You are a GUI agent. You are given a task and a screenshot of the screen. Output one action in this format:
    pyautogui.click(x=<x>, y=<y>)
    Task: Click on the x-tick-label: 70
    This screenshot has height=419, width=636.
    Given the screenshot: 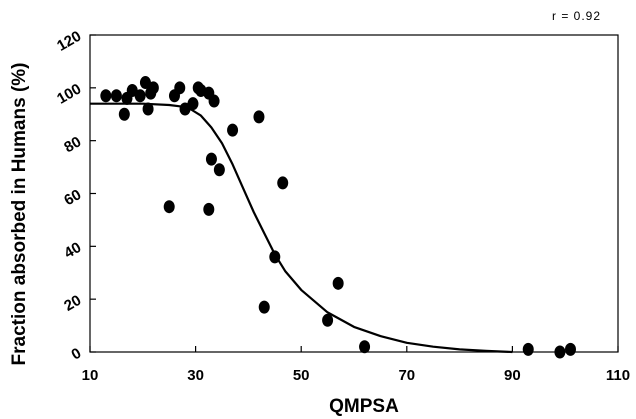 What is the action you would take?
    pyautogui.click(x=406, y=375)
    